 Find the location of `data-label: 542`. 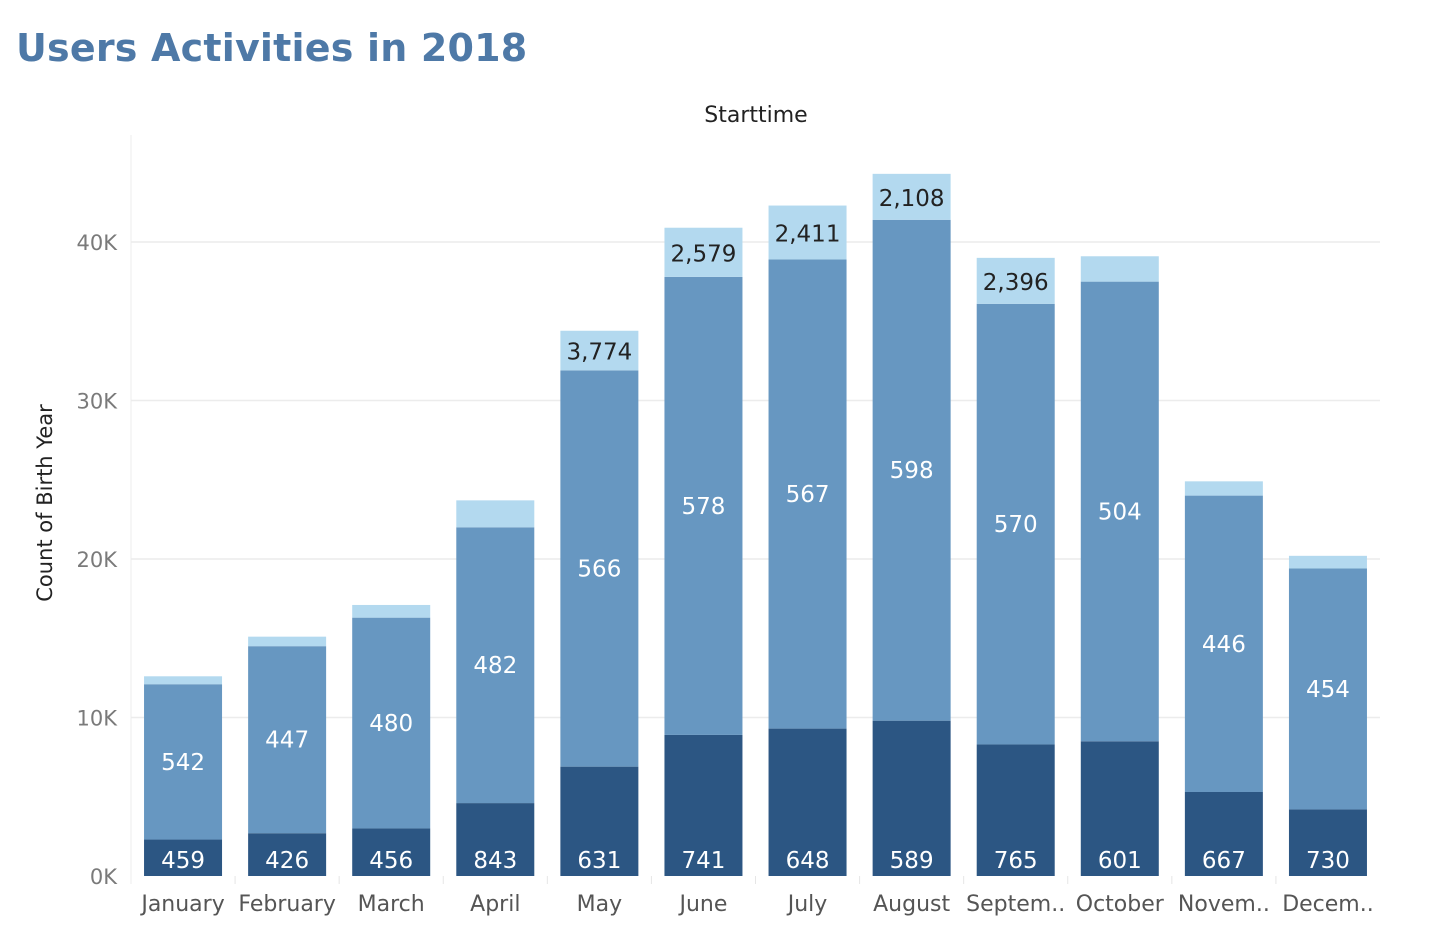

data-label: 542 is located at coordinates (183, 763).